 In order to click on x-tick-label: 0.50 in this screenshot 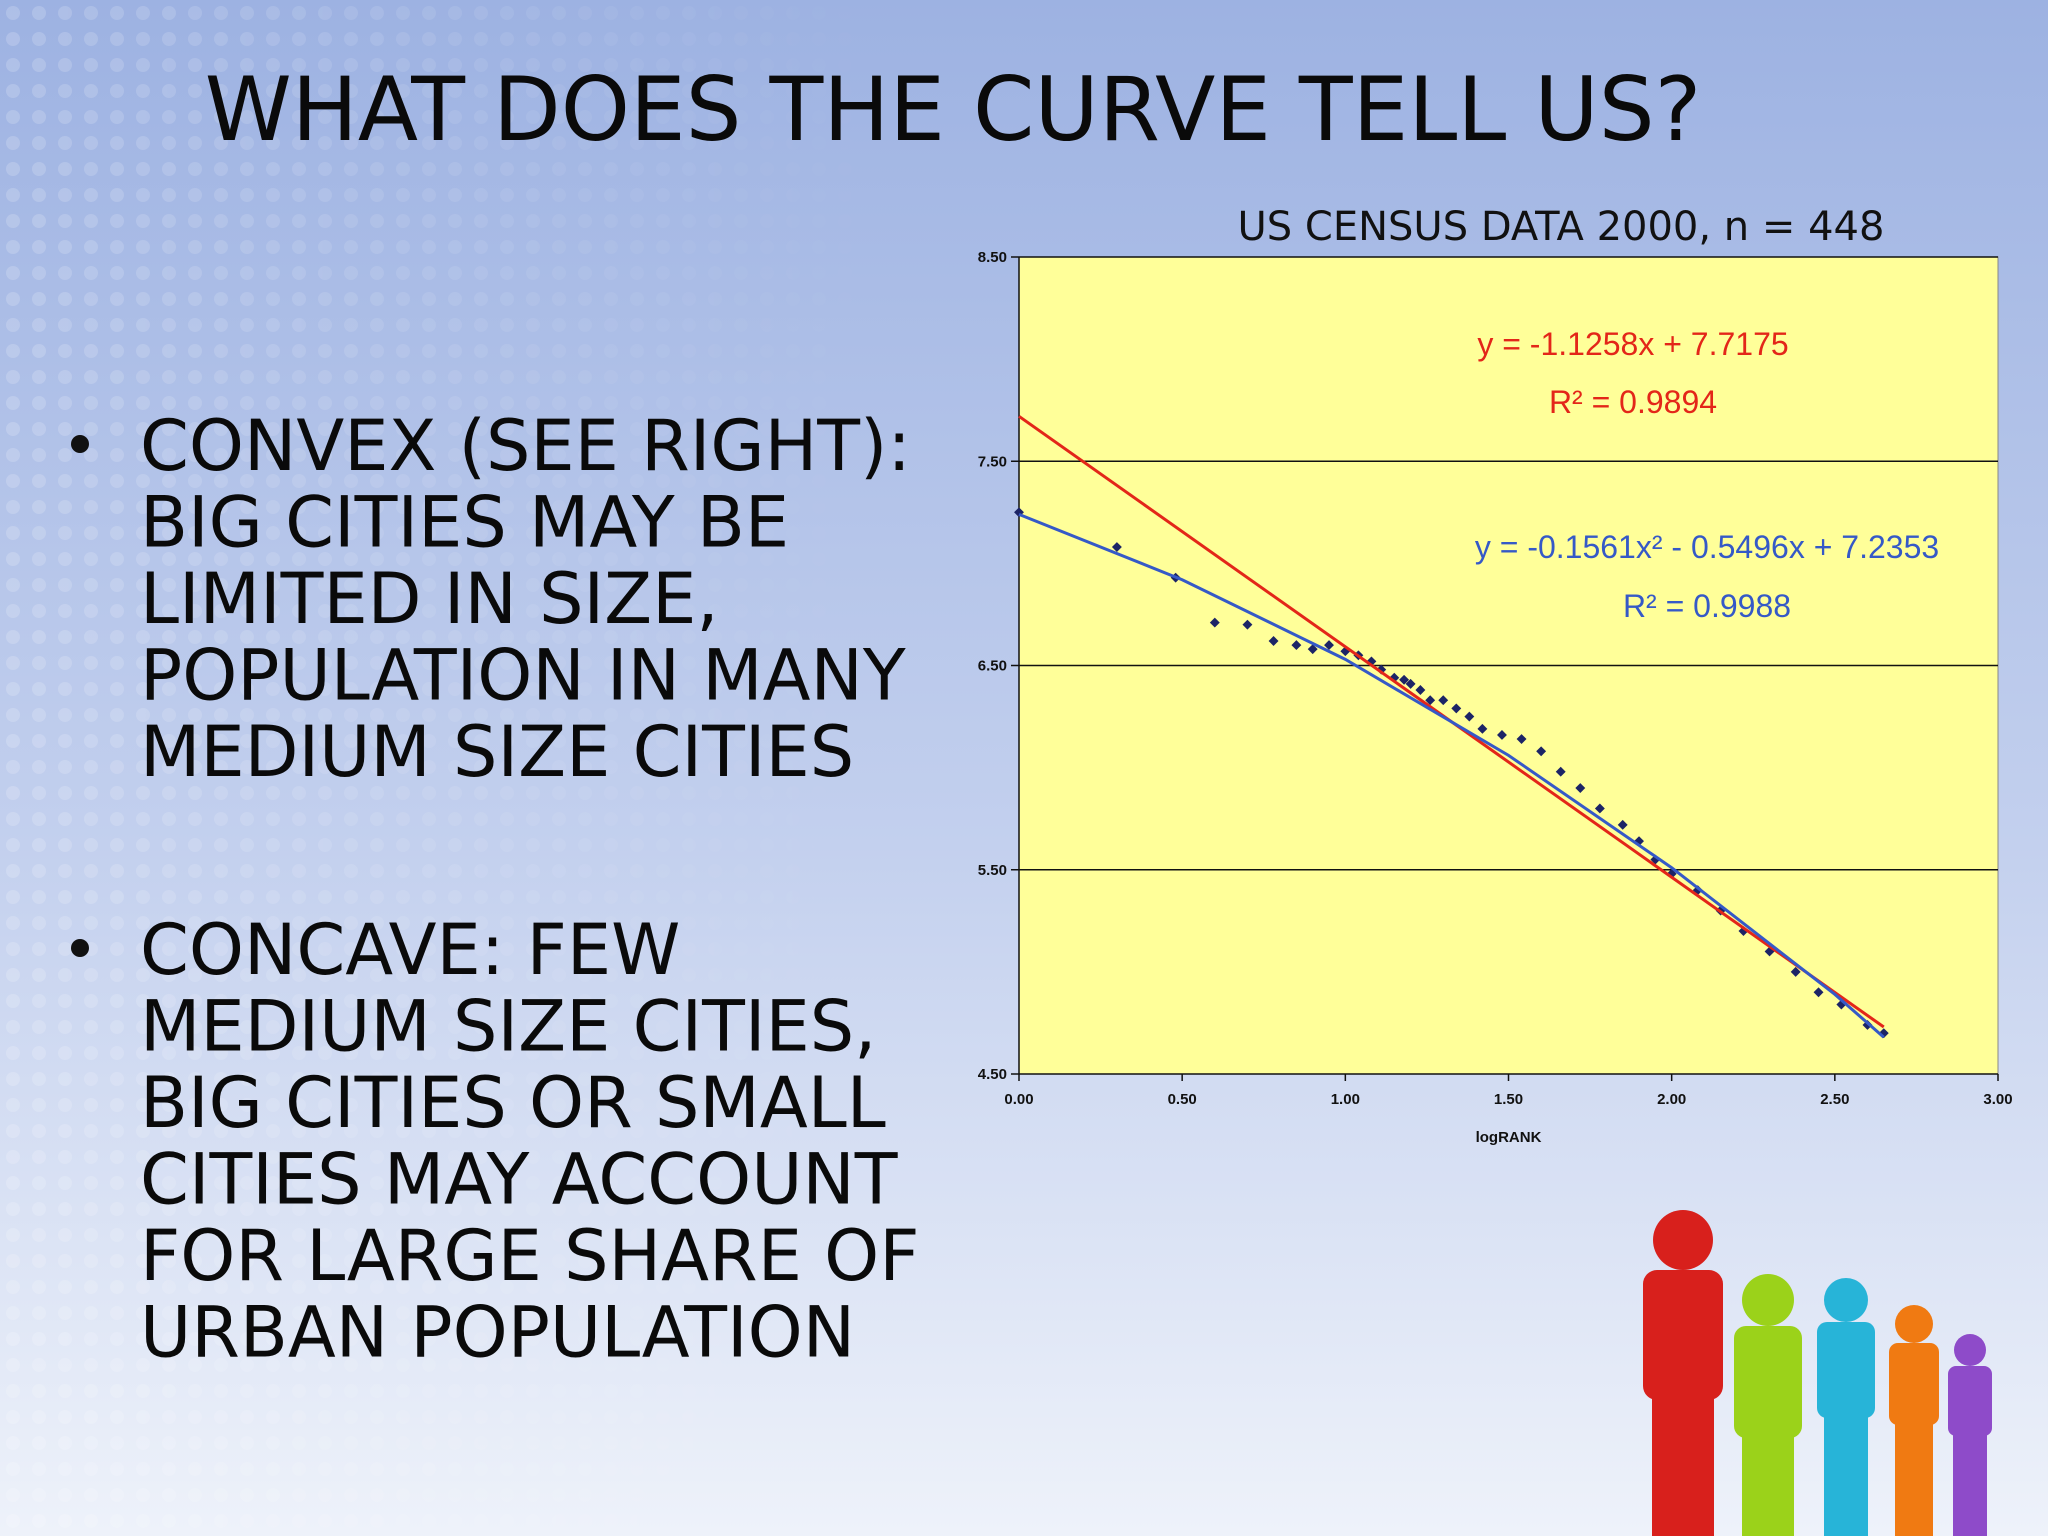, I will do `click(1182, 1099)`.